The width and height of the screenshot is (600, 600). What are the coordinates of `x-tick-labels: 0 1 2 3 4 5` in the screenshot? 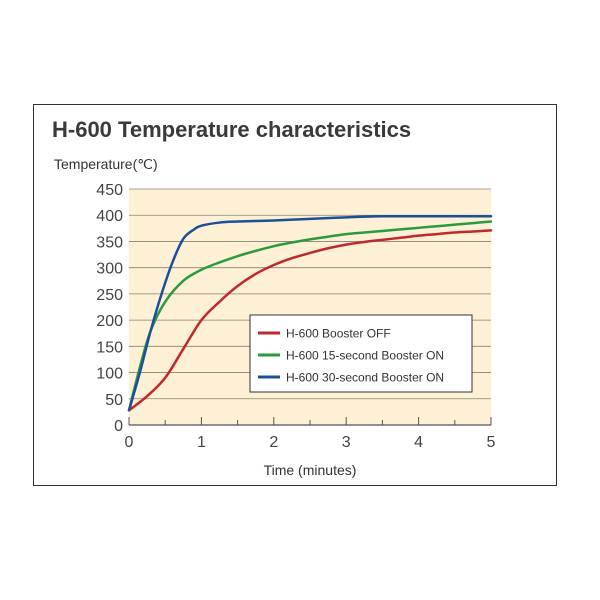 It's located at (310, 442).